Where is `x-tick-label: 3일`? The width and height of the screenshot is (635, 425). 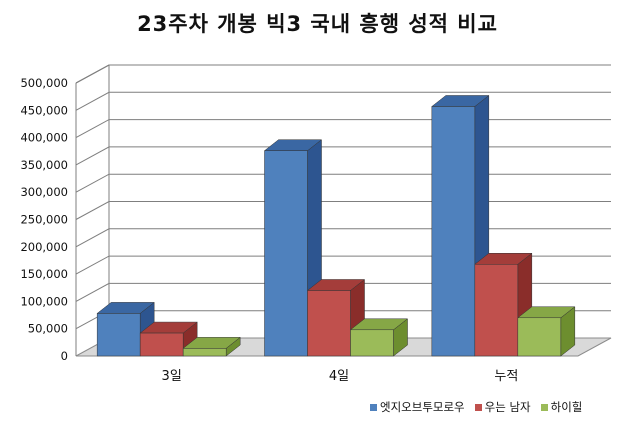 x-tick-label: 3일 is located at coordinates (172, 376).